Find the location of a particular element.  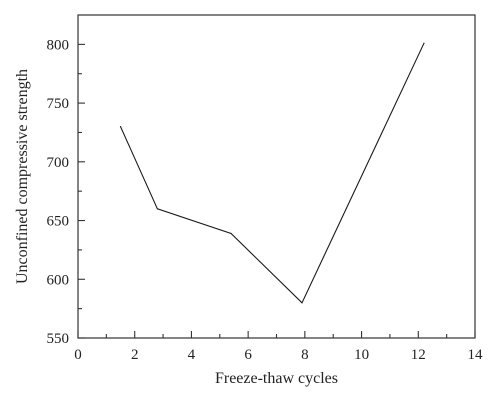

x-tick-label: 6 is located at coordinates (248, 355).